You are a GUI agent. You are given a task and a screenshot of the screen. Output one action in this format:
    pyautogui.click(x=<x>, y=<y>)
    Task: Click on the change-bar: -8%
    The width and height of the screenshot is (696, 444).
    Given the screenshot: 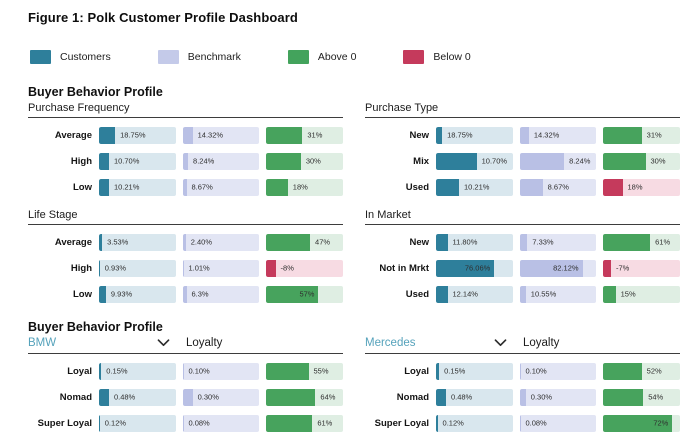 What is the action you would take?
    pyautogui.click(x=305, y=268)
    